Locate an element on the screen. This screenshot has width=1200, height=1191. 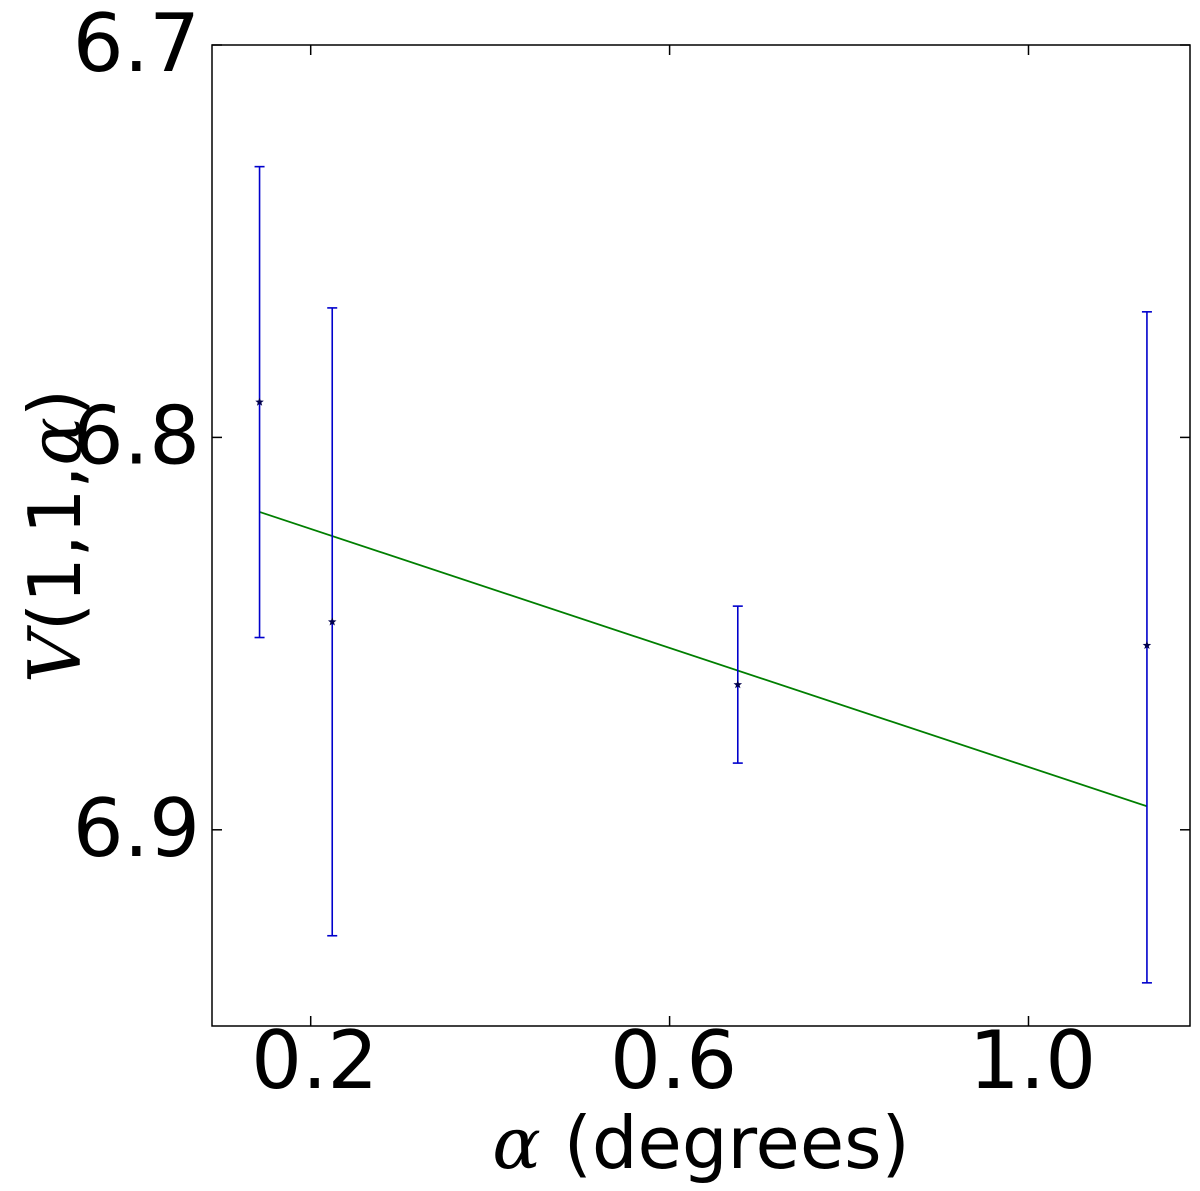
y-tick-label: 6.9 is located at coordinates (136, 828).